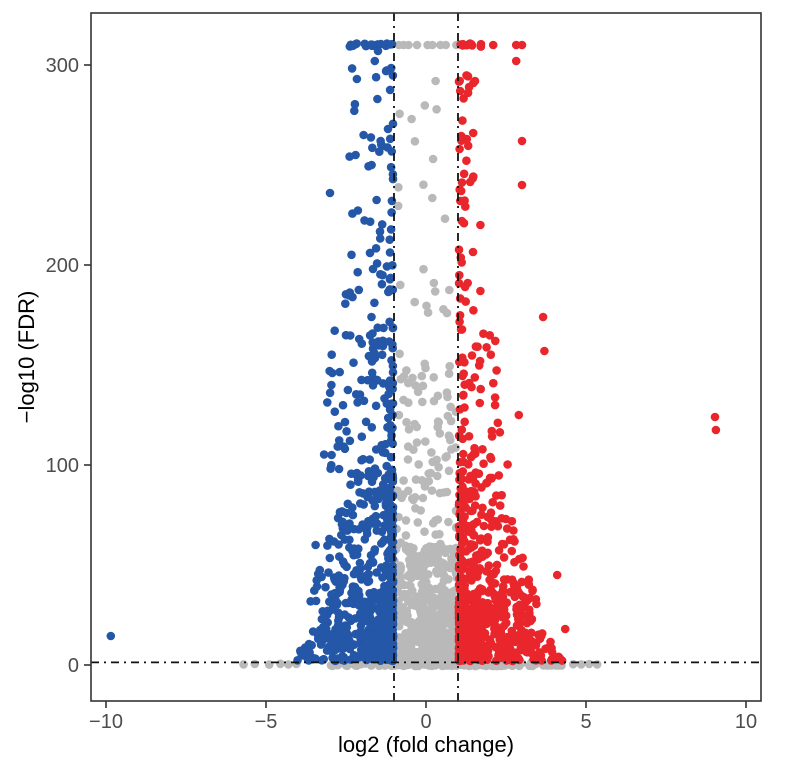 The width and height of the screenshot is (792, 764). Describe the element at coordinates (73, 666) in the screenshot. I see `y-tick-label: 0` at that location.